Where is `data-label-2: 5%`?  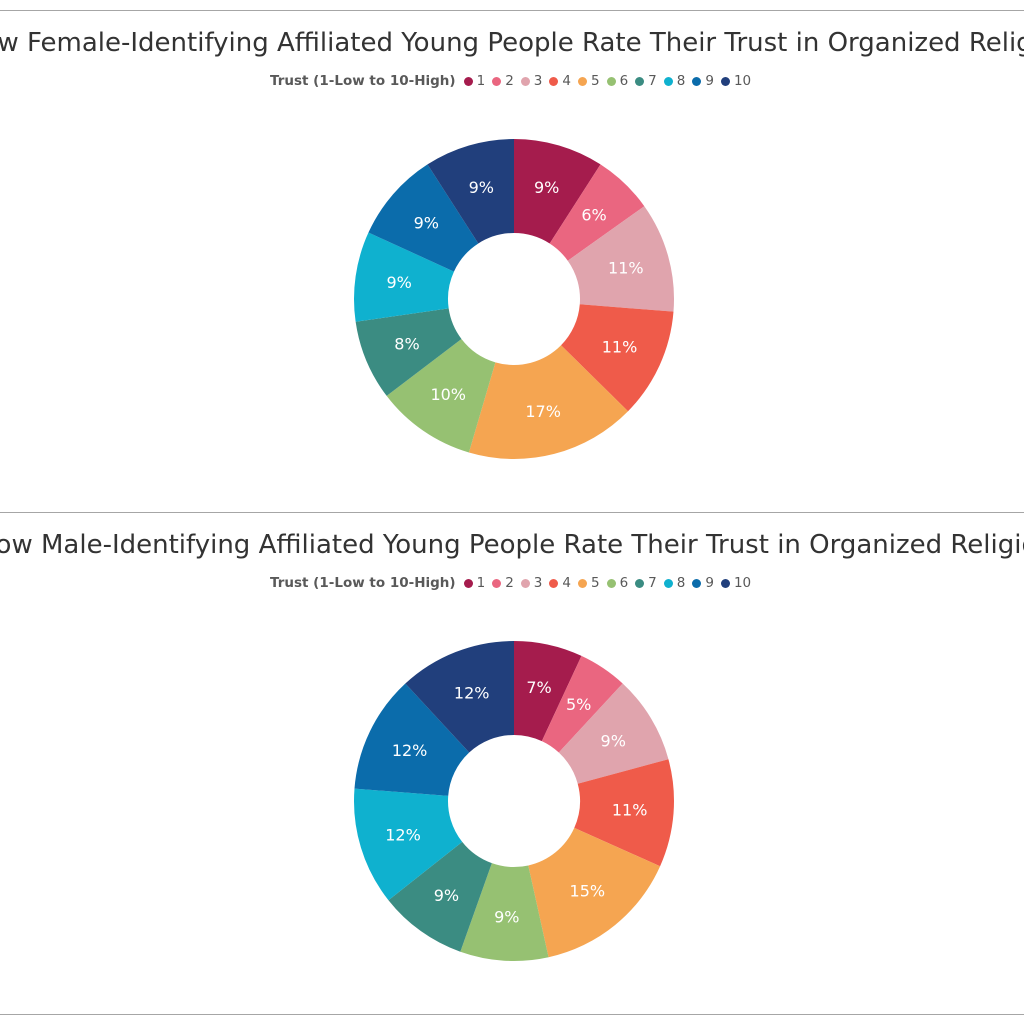
data-label-2: 5% is located at coordinates (578, 704).